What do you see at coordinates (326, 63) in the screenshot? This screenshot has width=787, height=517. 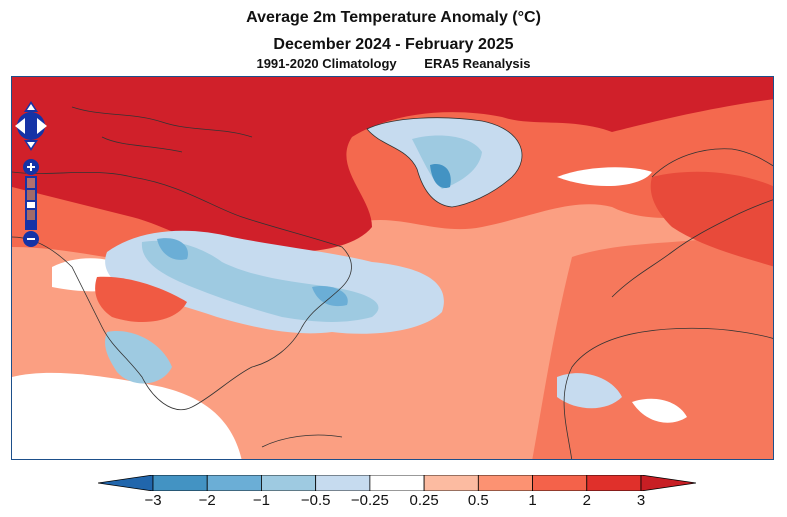 I see `climatology-label: 1991-2020 Climatology` at bounding box center [326, 63].